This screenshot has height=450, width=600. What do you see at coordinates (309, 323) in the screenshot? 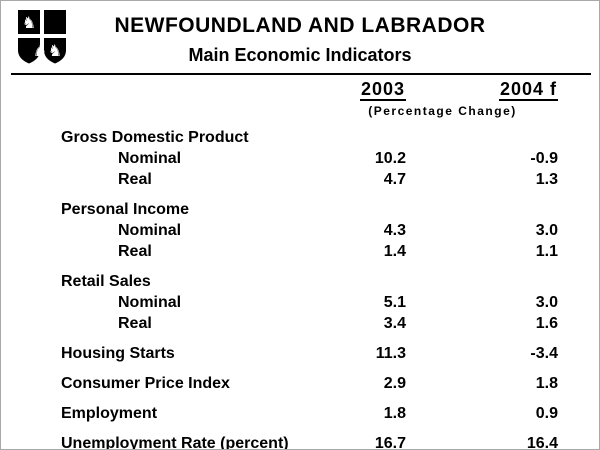
I see `table-row: Real 3.4 1.6` at bounding box center [309, 323].